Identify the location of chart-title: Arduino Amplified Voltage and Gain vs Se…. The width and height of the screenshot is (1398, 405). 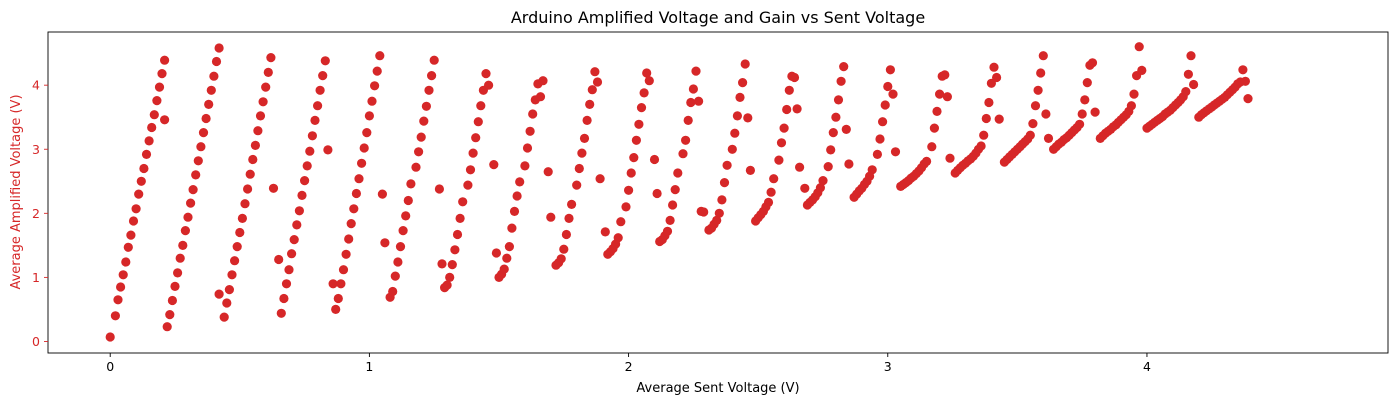
(718, 17).